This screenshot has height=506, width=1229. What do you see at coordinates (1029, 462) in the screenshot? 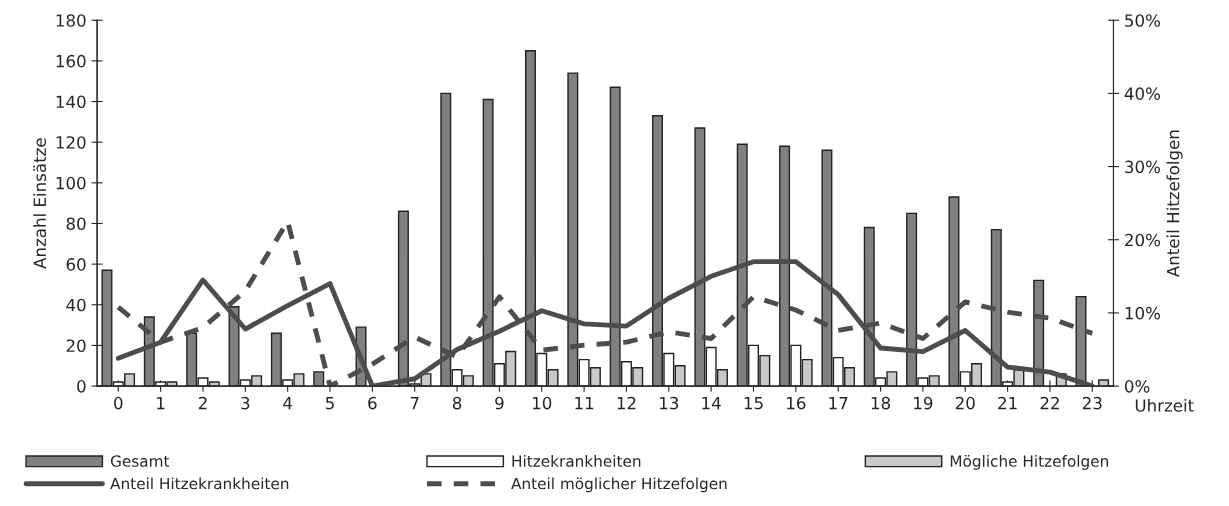
I see `legend-label: Mögliche Hitzefolgen` at bounding box center [1029, 462].